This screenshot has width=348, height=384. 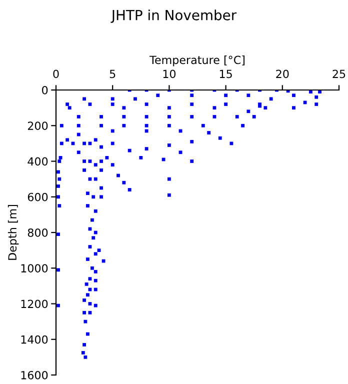 What do you see at coordinates (34, 268) in the screenshot?
I see `y-tick-label: 1000` at bounding box center [34, 268].